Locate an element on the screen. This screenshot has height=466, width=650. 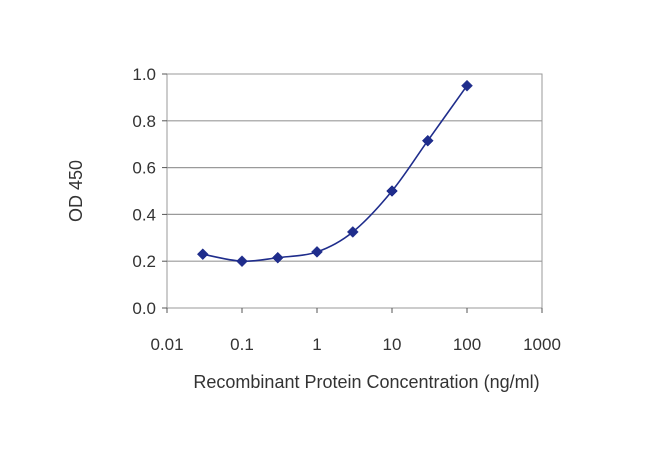
x-tick-label: 10 is located at coordinates (392, 344).